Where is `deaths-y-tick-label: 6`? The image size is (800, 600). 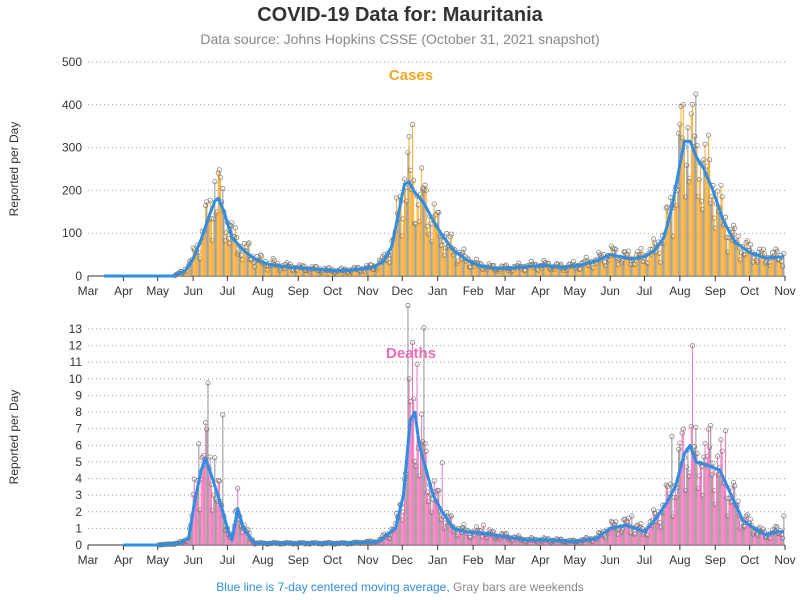 deaths-y-tick-label: 6 is located at coordinates (78, 445).